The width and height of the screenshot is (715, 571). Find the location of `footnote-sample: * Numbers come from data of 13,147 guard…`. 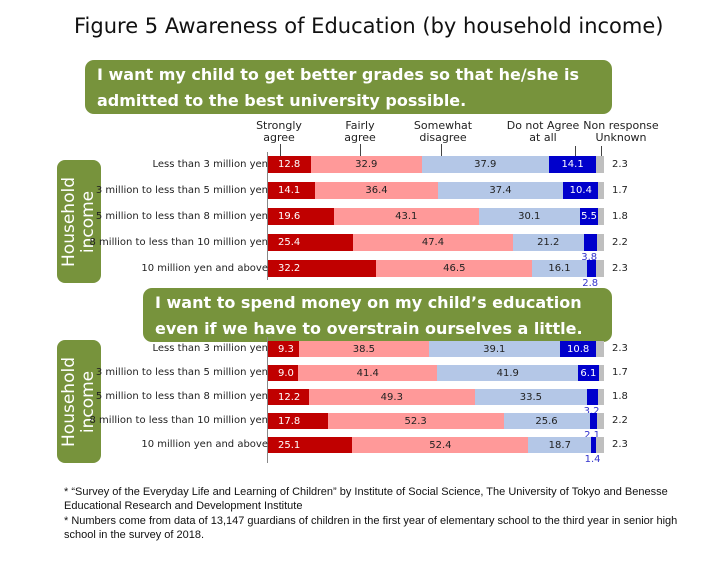

footnote-sample: * Numbers come from data of 13,147 guard… is located at coordinates (371, 528).